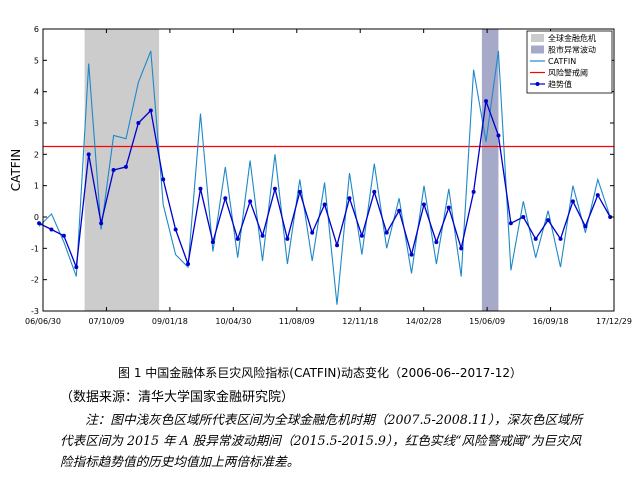 This screenshot has height=480, width=640. Describe the element at coordinates (551, 321) in the screenshot. I see `x-tick-label: 16/09/18` at that location.